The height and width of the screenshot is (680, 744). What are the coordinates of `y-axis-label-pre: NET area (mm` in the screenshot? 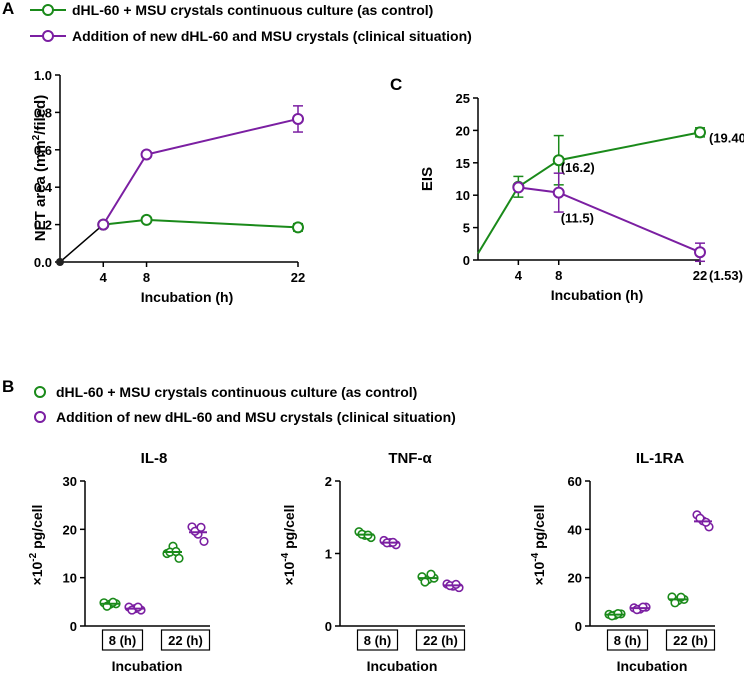 It's located at (40, 190).